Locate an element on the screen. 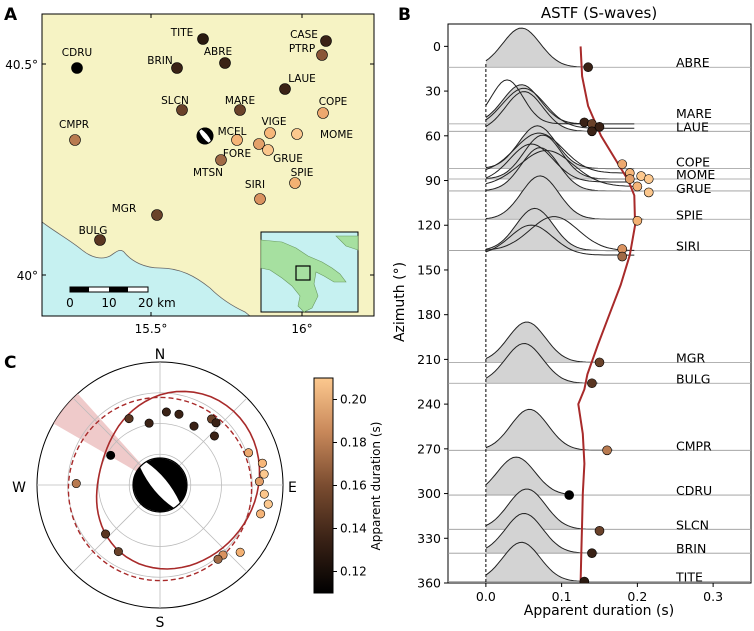  lat-tick-label: 40.5° is located at coordinates (21, 65).